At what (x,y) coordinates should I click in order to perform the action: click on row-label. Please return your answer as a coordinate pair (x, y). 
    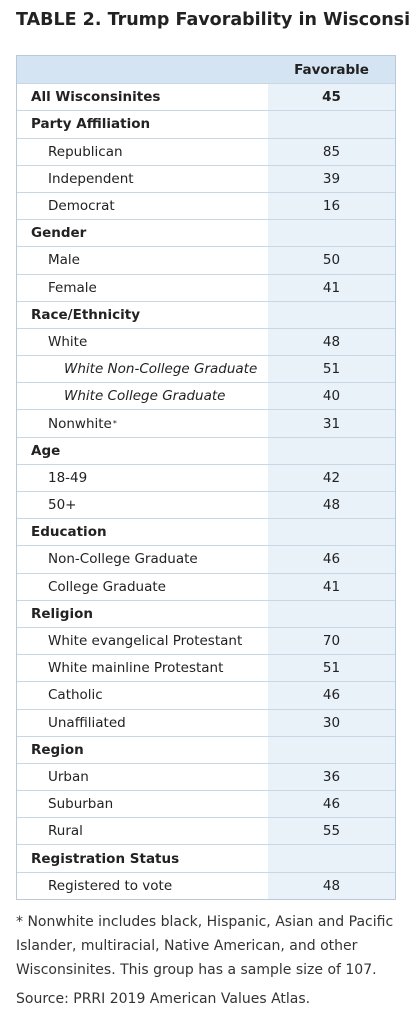
    Looking at the image, I should click on (142, 69).